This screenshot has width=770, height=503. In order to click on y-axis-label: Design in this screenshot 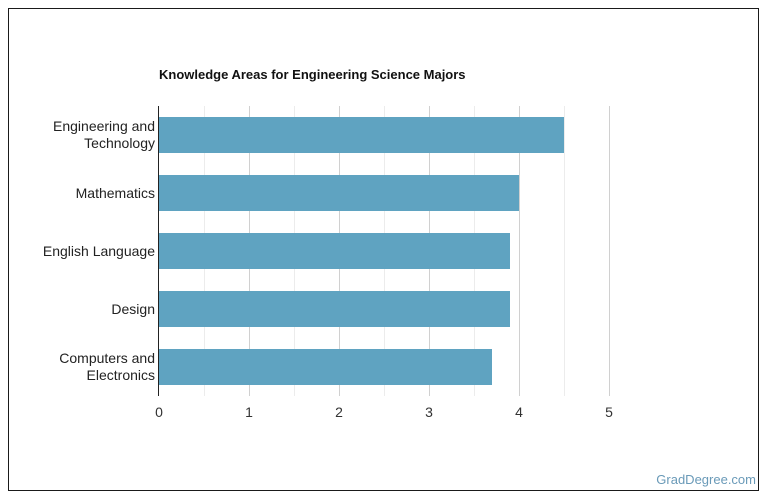, I will do `click(80, 309)`.